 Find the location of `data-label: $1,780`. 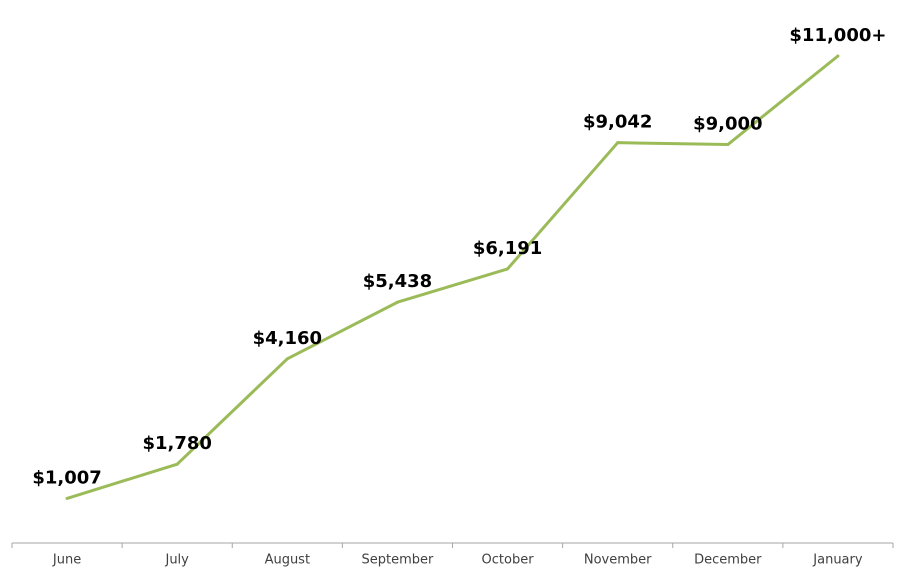

data-label: $1,780 is located at coordinates (176, 443).